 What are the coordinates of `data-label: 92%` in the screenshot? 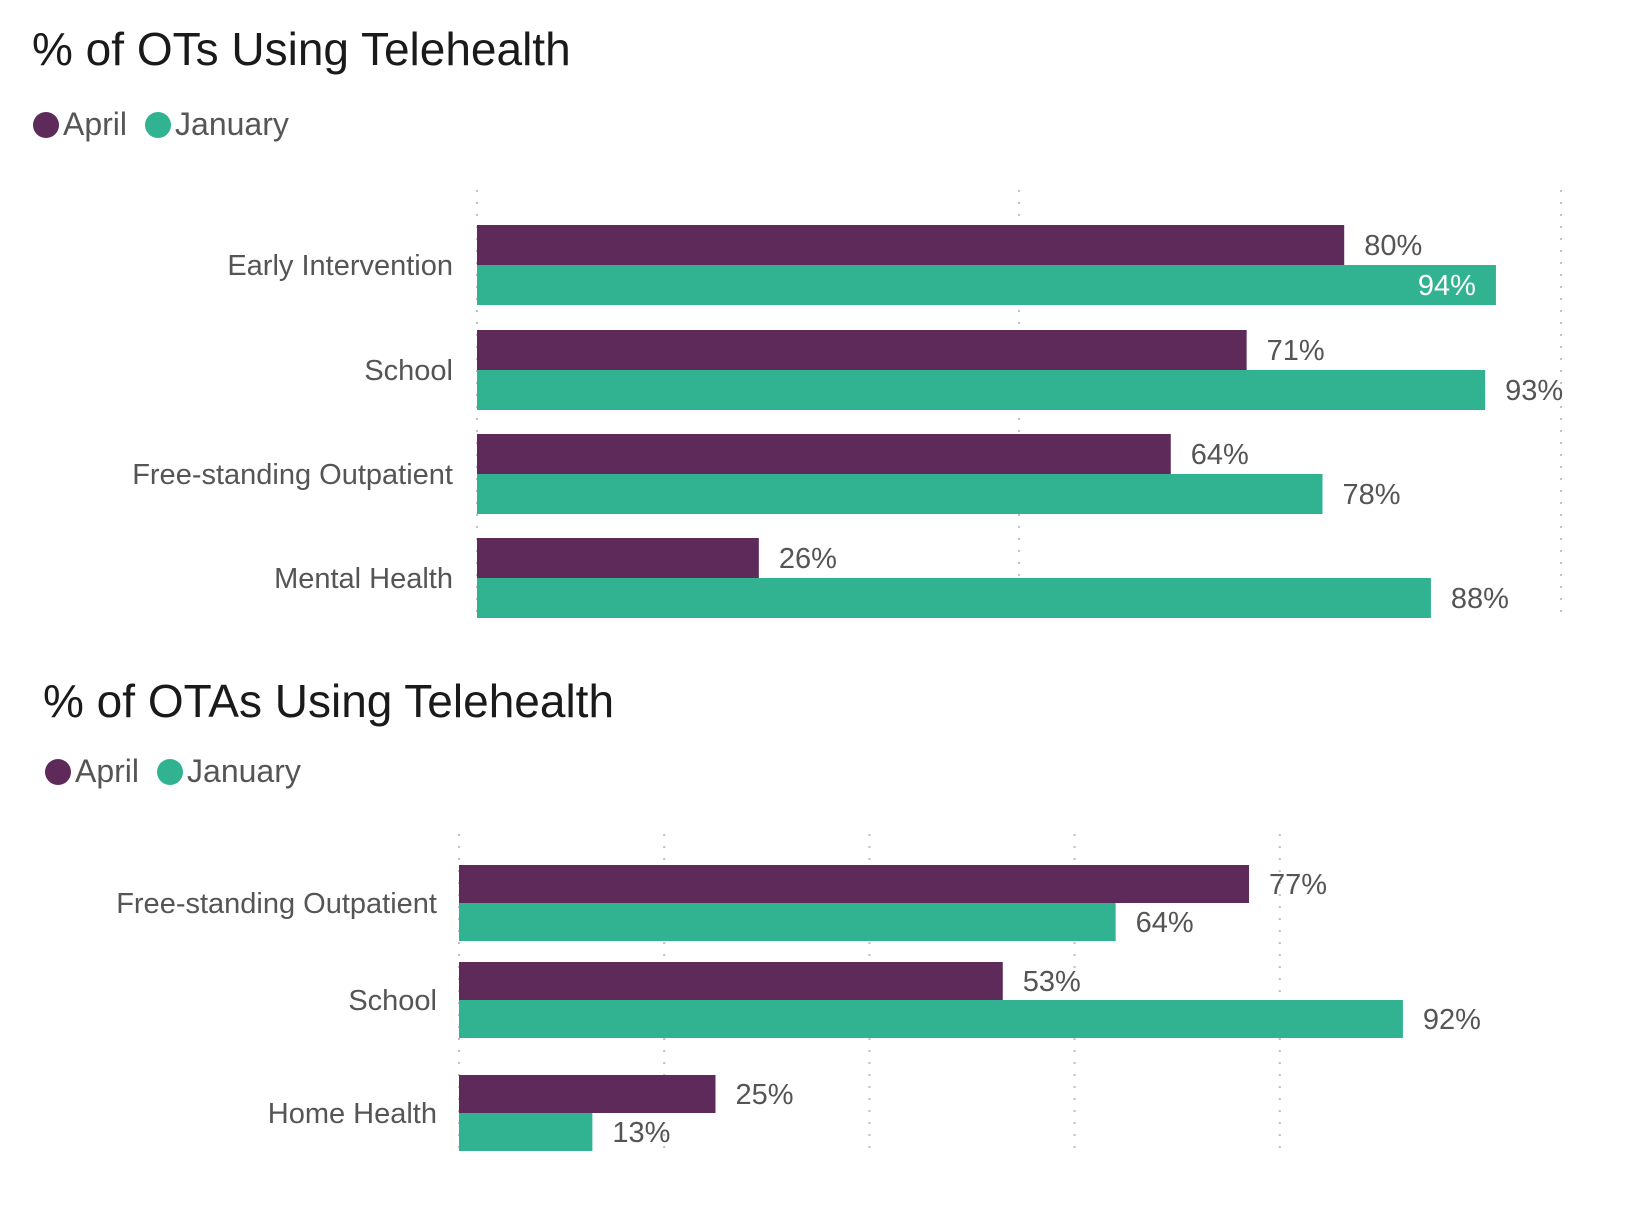 It's located at (1452, 1020).